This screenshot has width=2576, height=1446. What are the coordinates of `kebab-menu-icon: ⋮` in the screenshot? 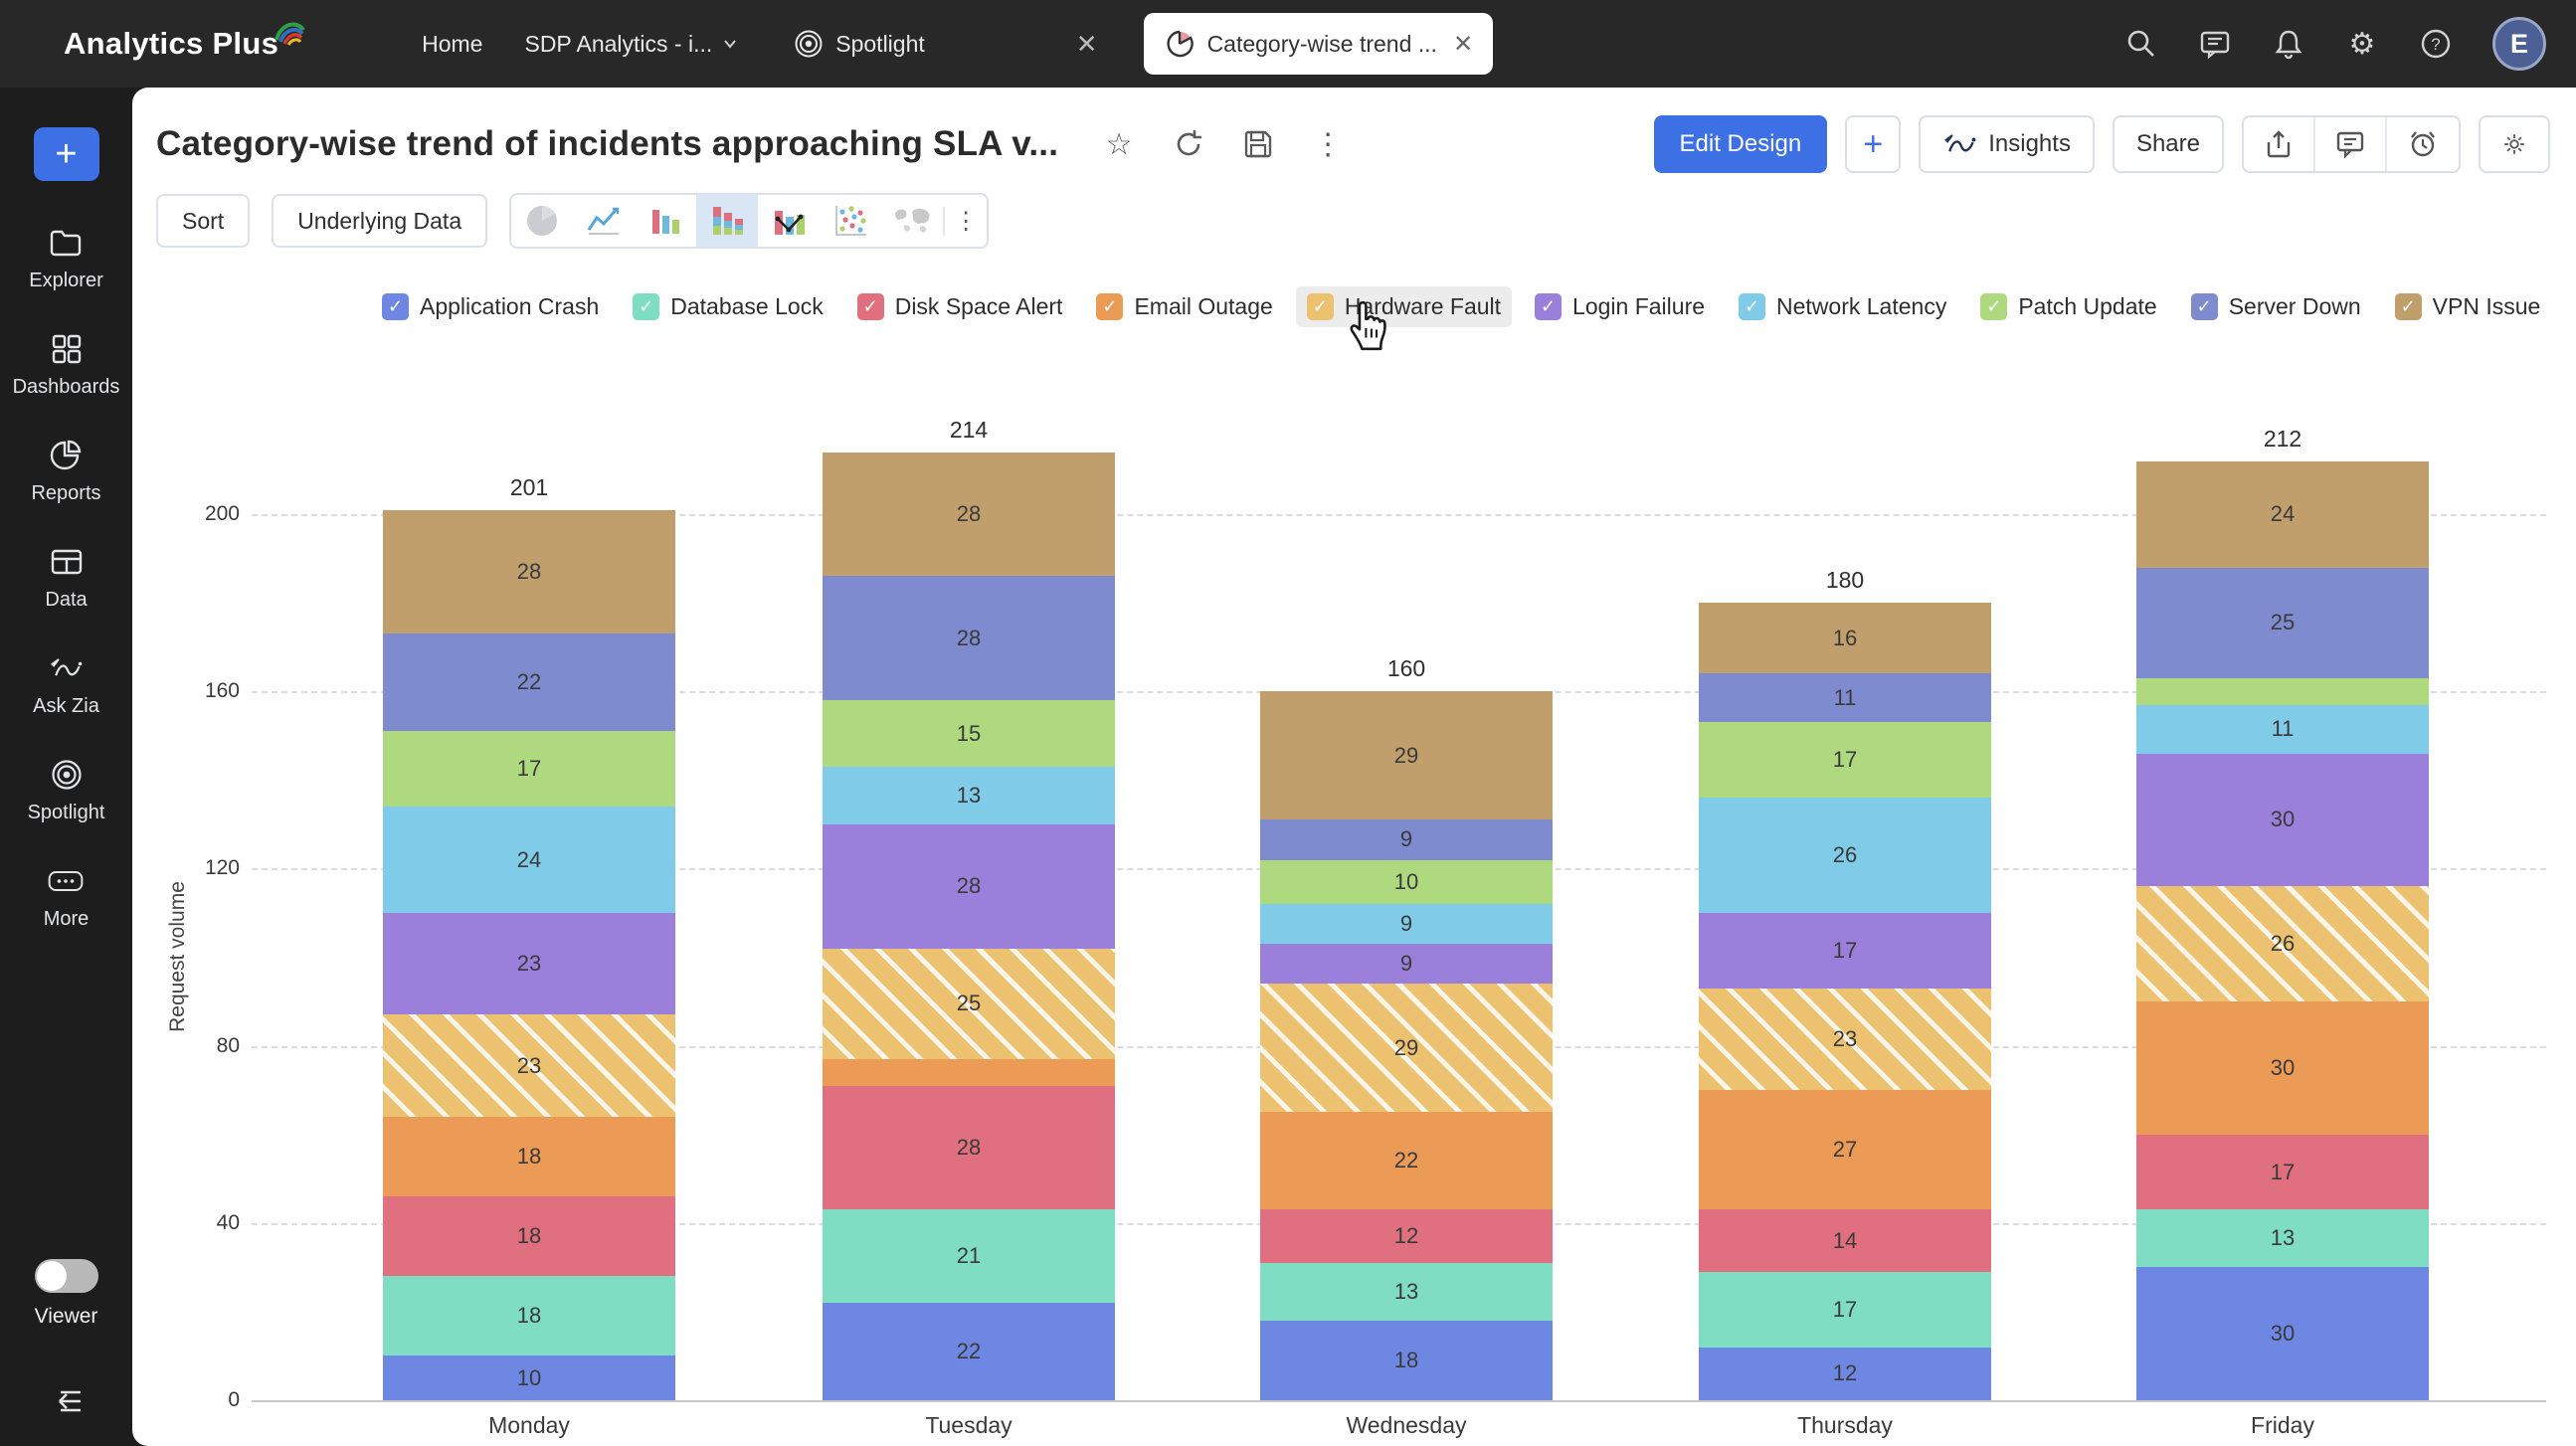 It's located at (1328, 144).